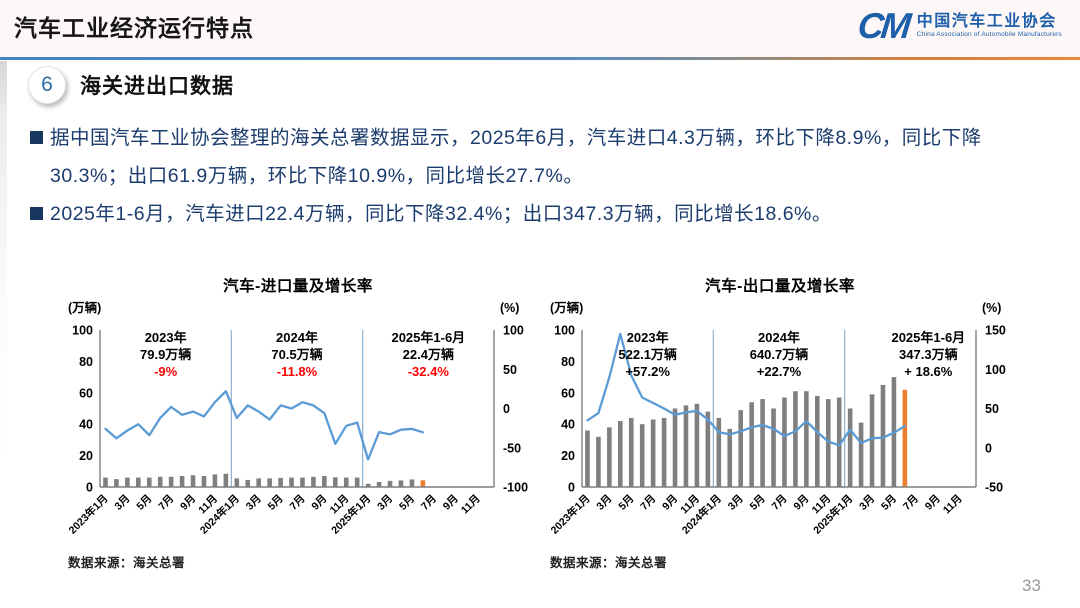 The height and width of the screenshot is (608, 1080). I want to click on section-header: 6 海关进出口数据, so click(131, 85).